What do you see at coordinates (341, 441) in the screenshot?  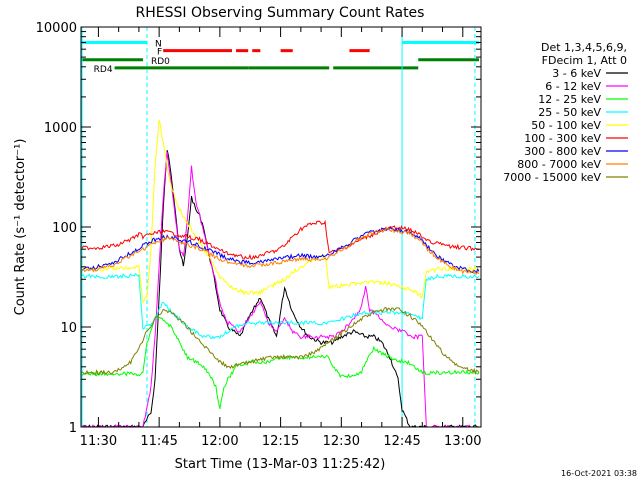 I see `x-tick-label: 12:30` at bounding box center [341, 441].